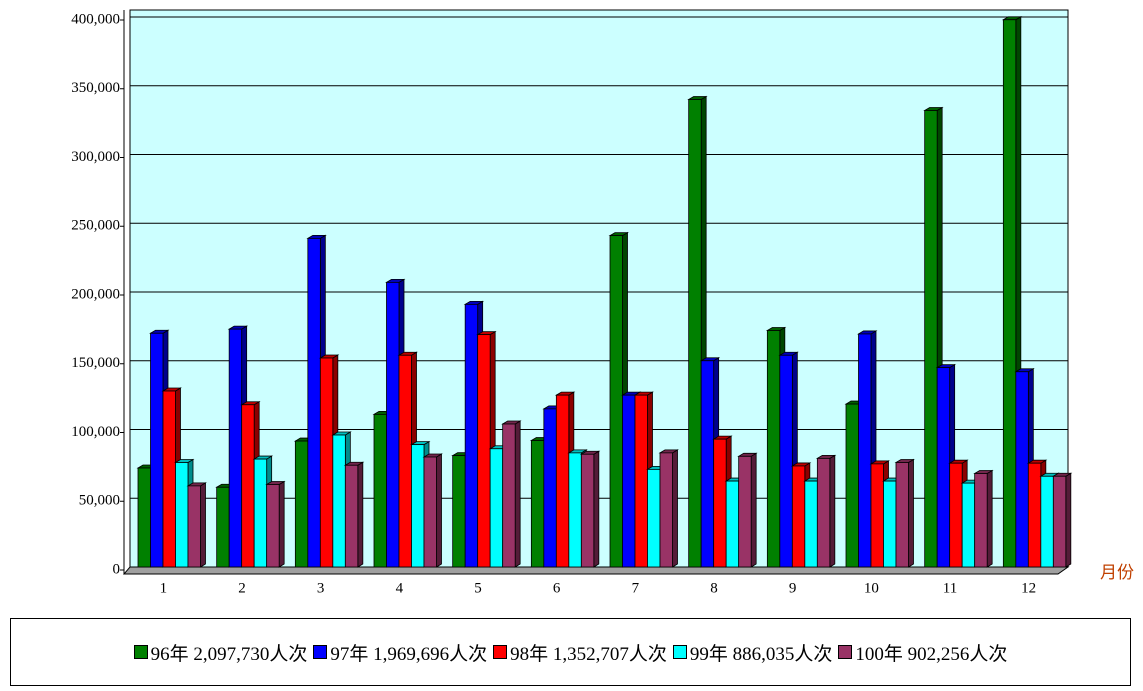 The width and height of the screenshot is (1143, 691). What do you see at coordinates (95, 157) in the screenshot?
I see `y-tick-label: 300,000` at bounding box center [95, 157].